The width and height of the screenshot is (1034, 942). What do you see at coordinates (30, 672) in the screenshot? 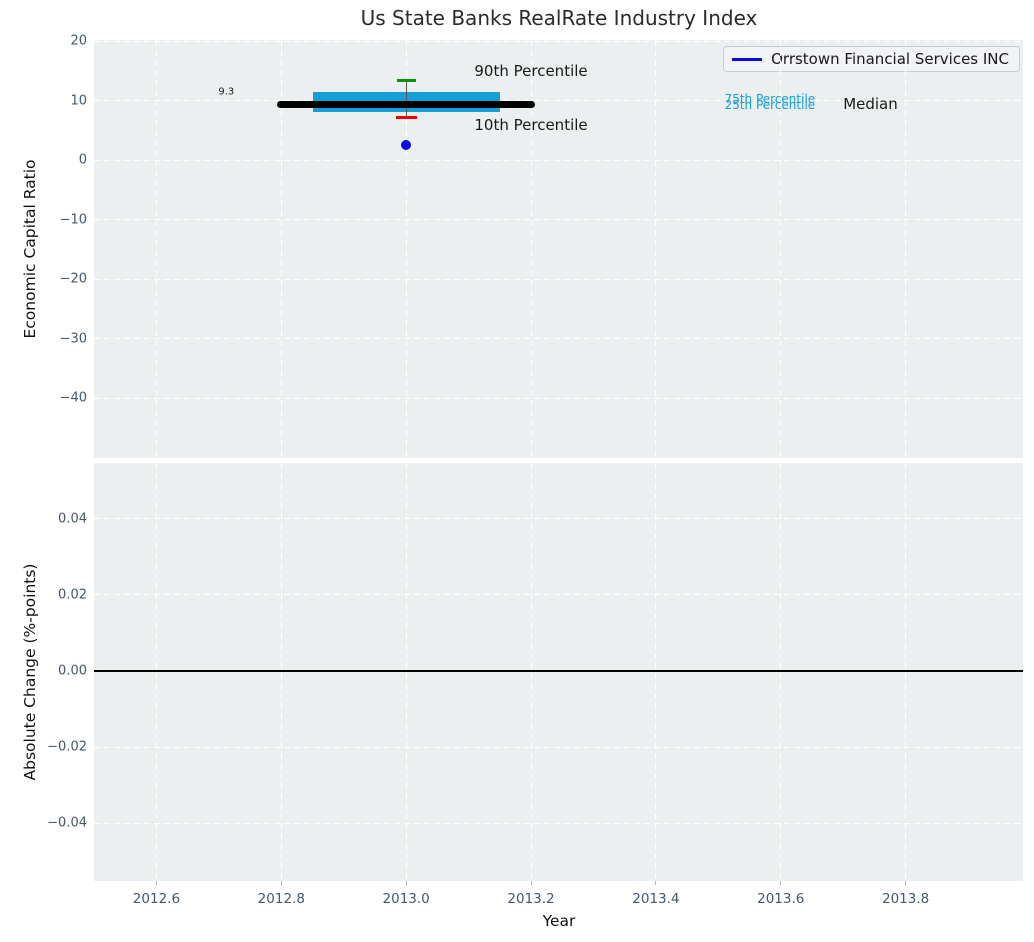
I see `y-axis-label-bottom: Absolute Change (%-points)` at bounding box center [30, 672].